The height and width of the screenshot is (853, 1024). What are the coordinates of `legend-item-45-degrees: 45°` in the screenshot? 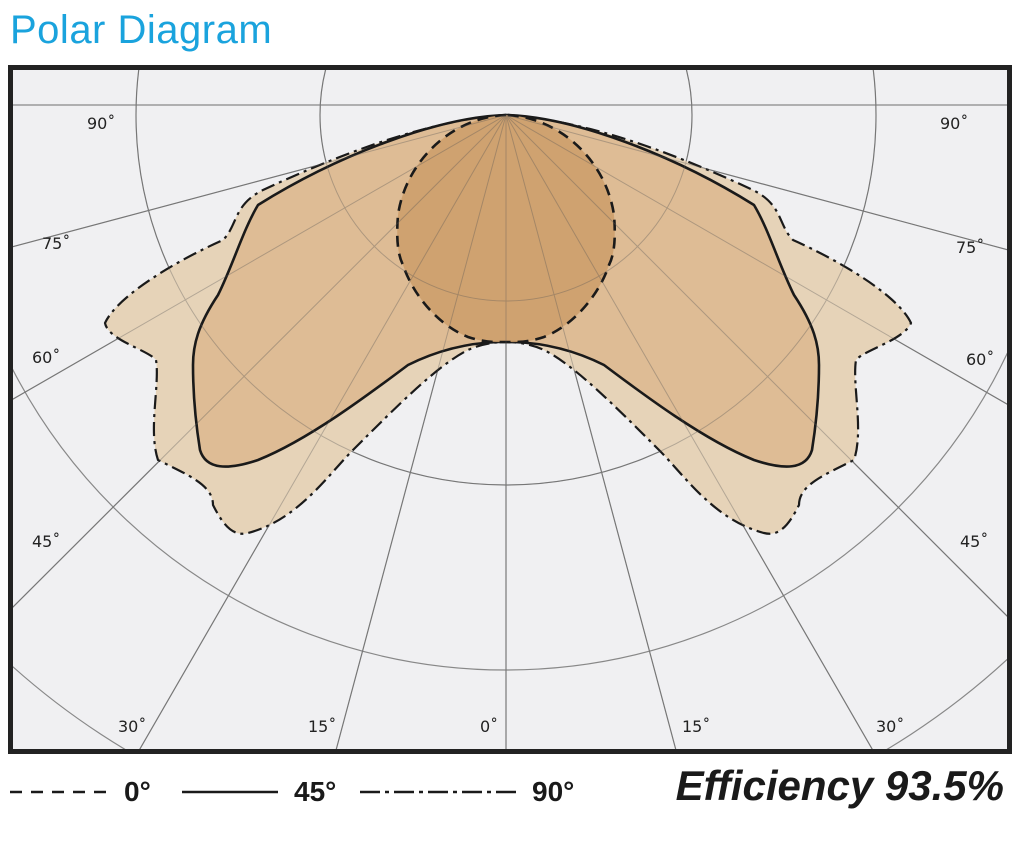 It's located at (259, 792).